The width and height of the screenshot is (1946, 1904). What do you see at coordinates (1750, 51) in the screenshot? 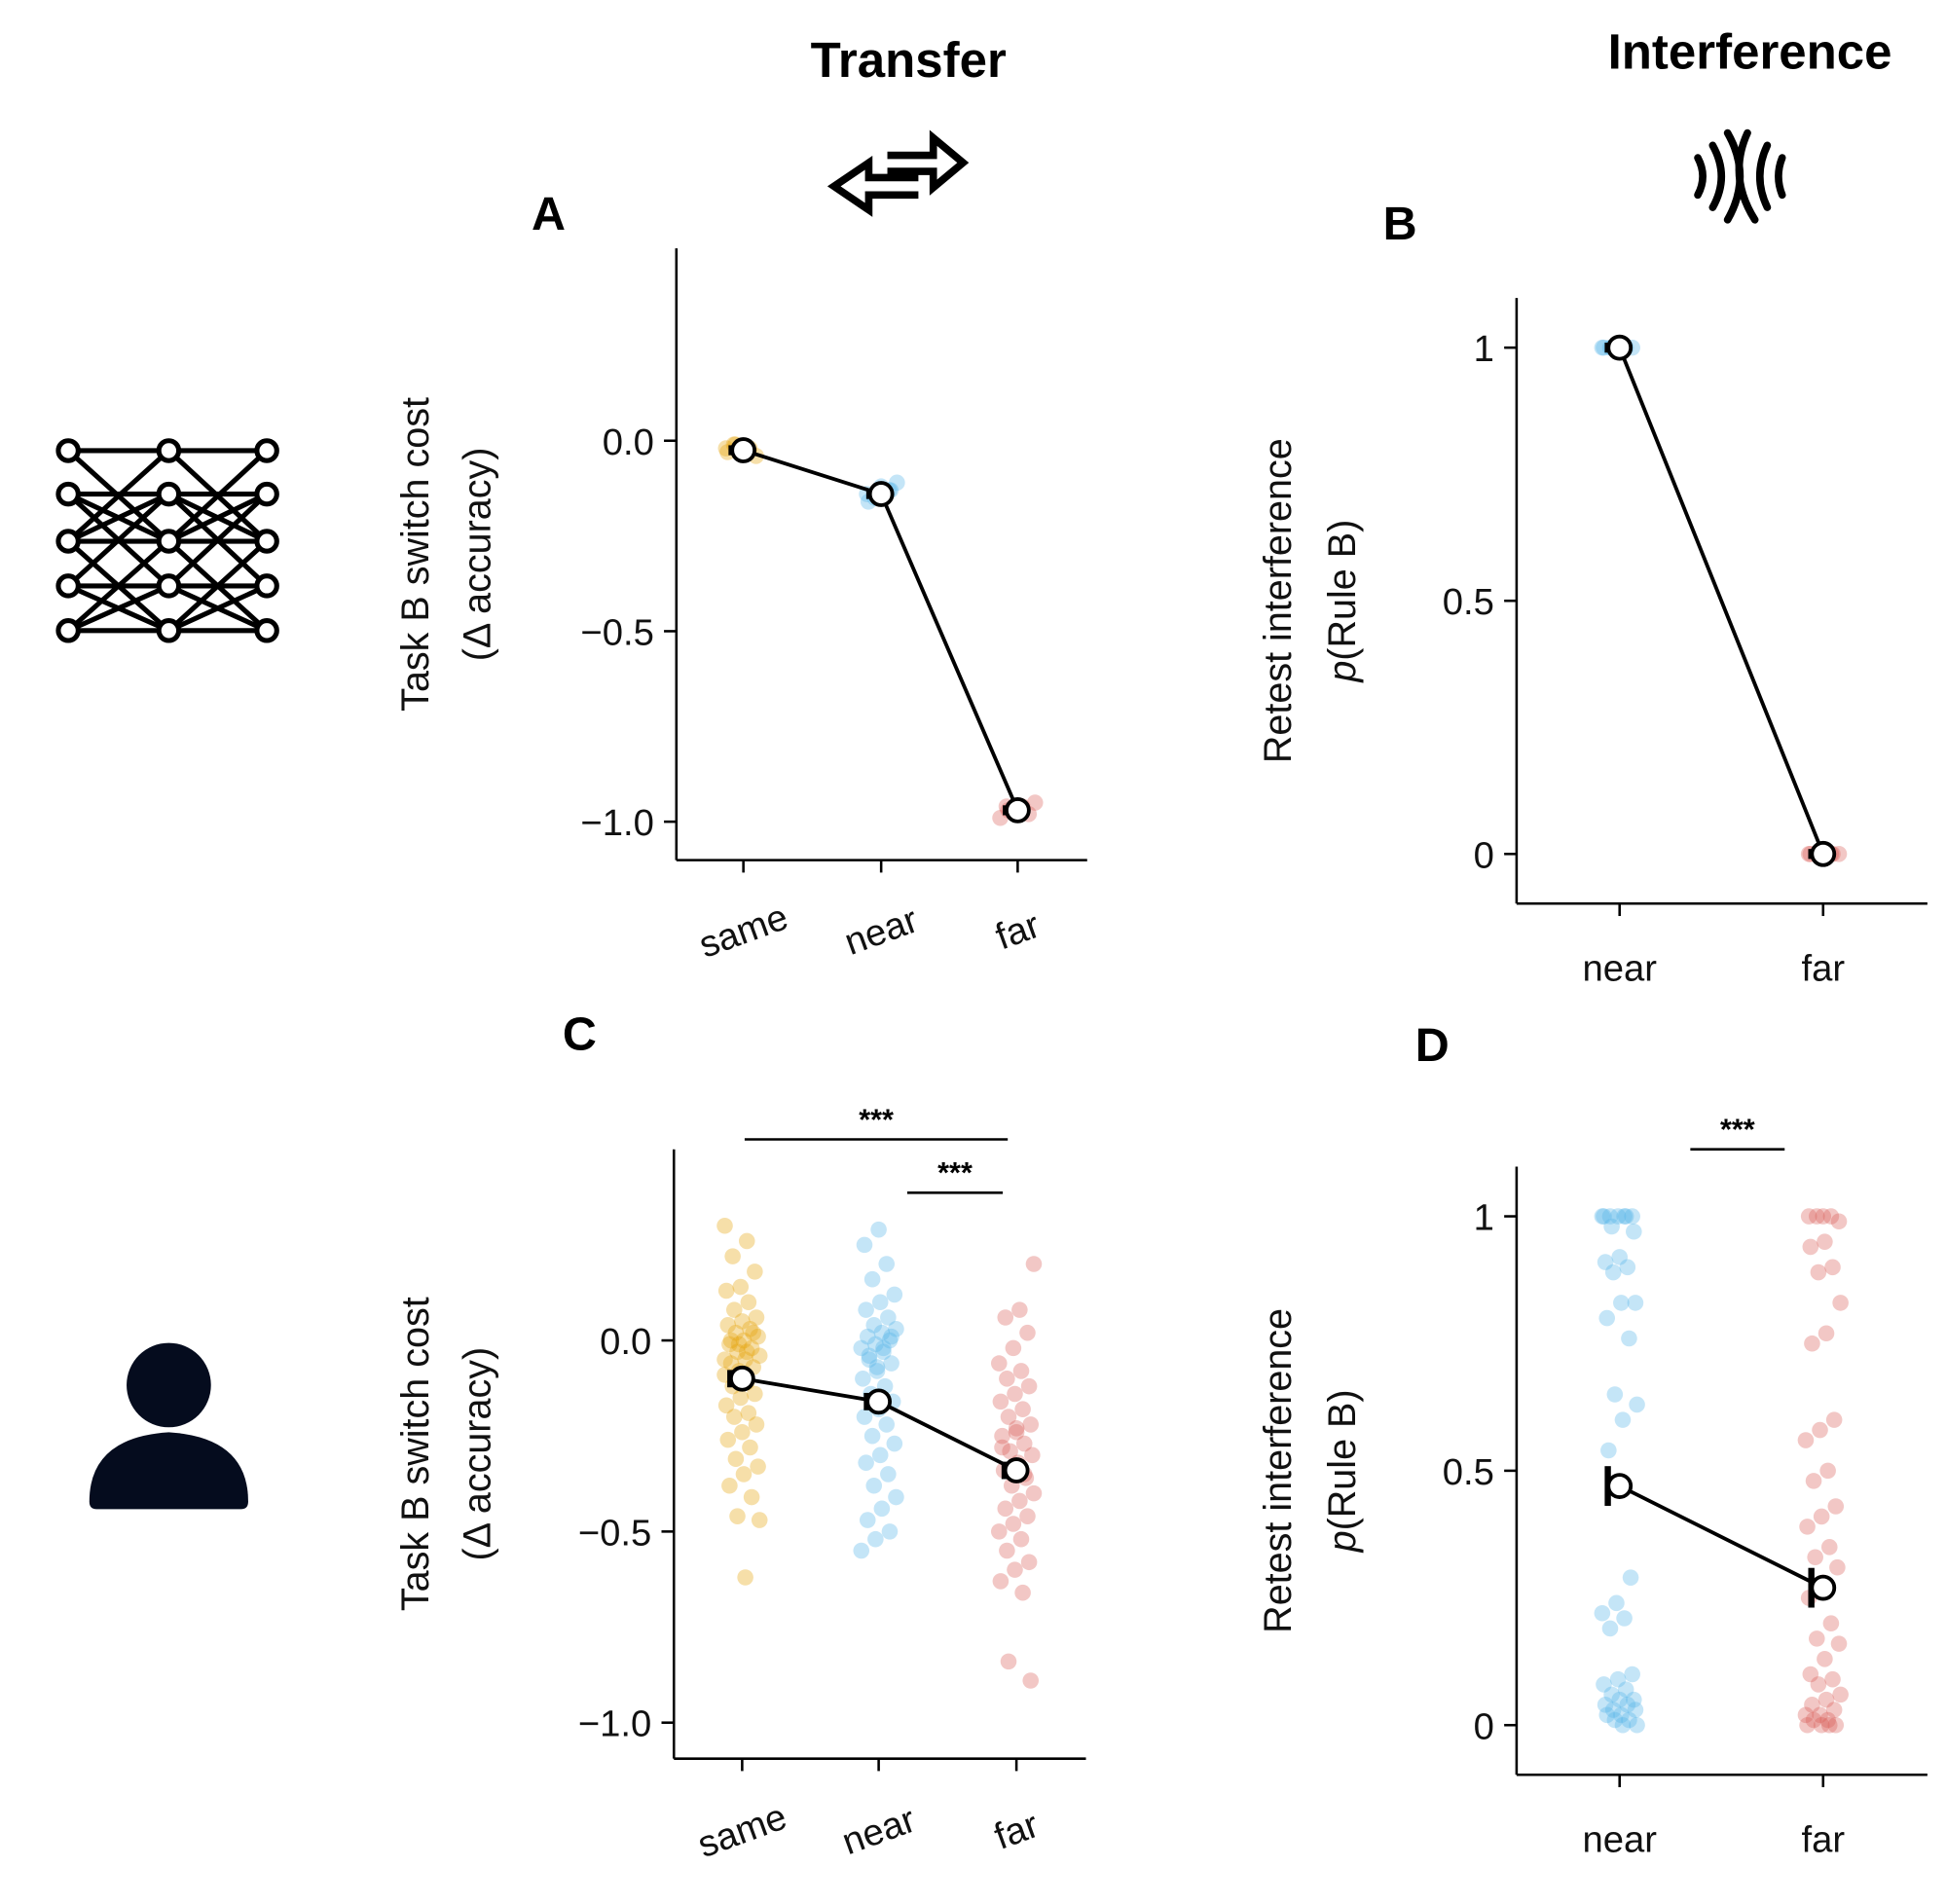
I see `header-interference: Interference` at bounding box center [1750, 51].